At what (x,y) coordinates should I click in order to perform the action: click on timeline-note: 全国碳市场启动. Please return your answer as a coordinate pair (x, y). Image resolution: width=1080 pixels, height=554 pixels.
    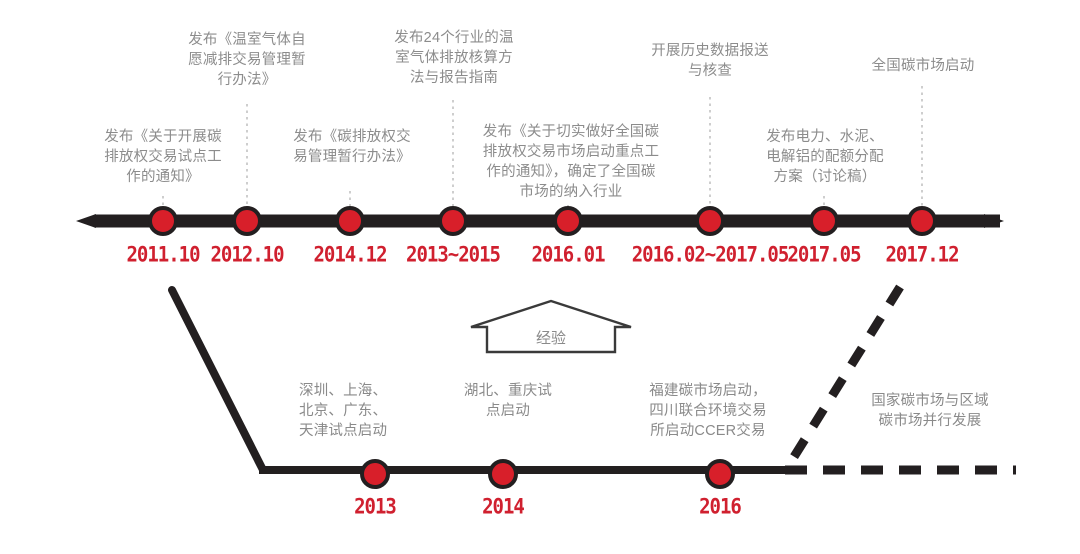
    Looking at the image, I should click on (923, 66).